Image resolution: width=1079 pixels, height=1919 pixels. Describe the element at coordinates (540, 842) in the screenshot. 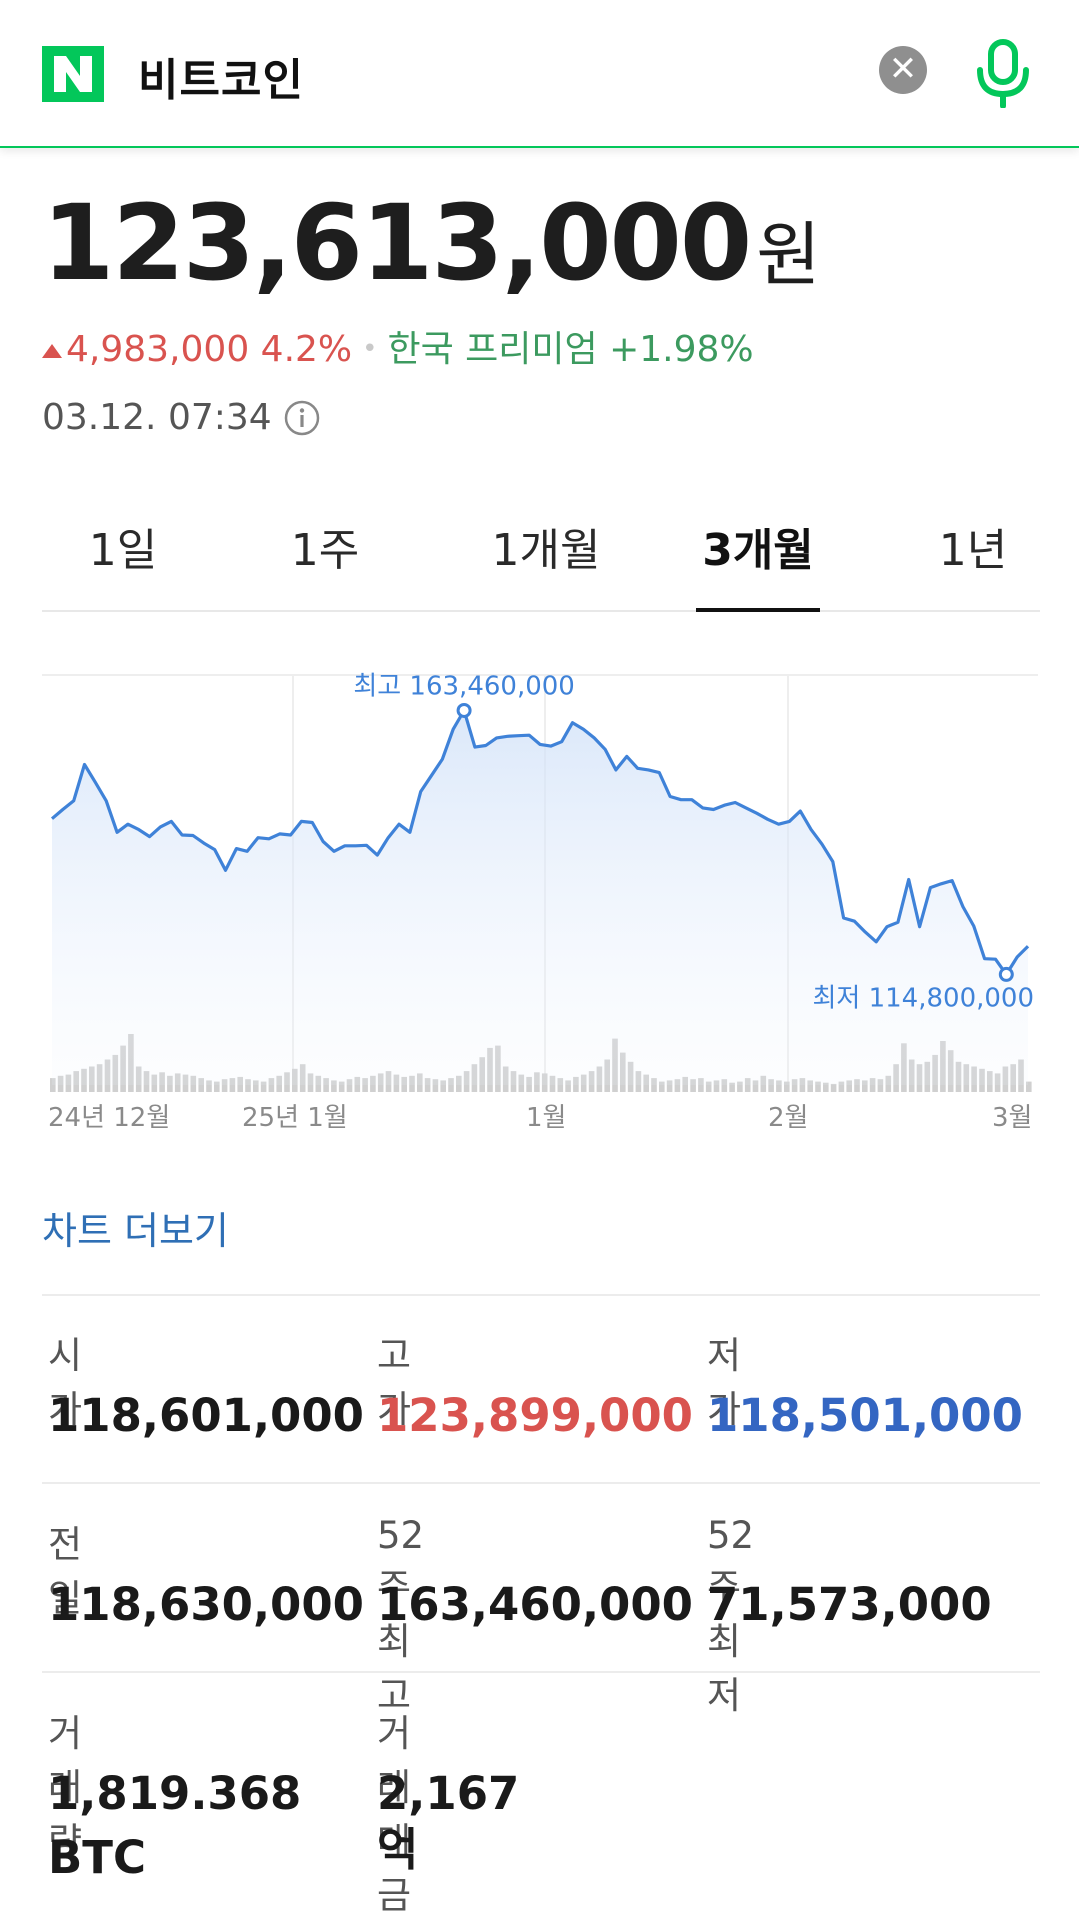

I see `price-line` at that location.